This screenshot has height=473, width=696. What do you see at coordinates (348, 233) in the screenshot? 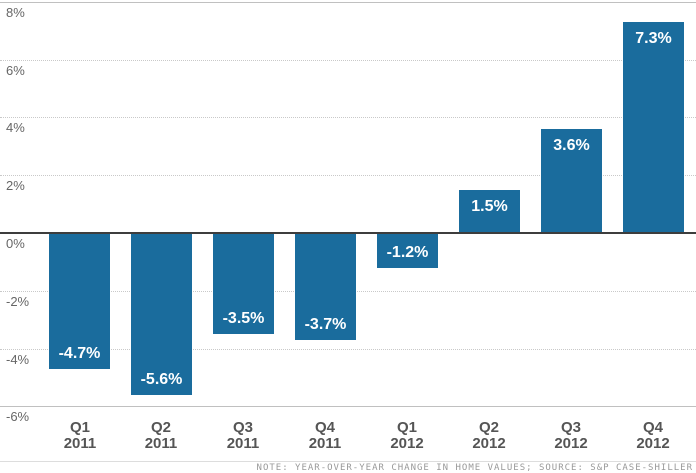
I see `zero-axis-line` at bounding box center [348, 233].